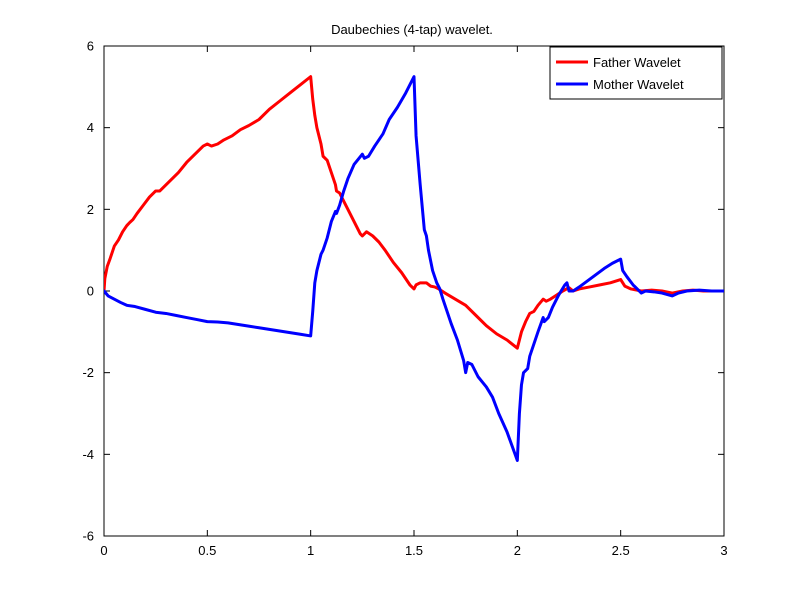 Image resolution: width=800 pixels, height=600 pixels. What do you see at coordinates (88, 372) in the screenshot?
I see `y-tick-label-2: -2` at bounding box center [88, 372].